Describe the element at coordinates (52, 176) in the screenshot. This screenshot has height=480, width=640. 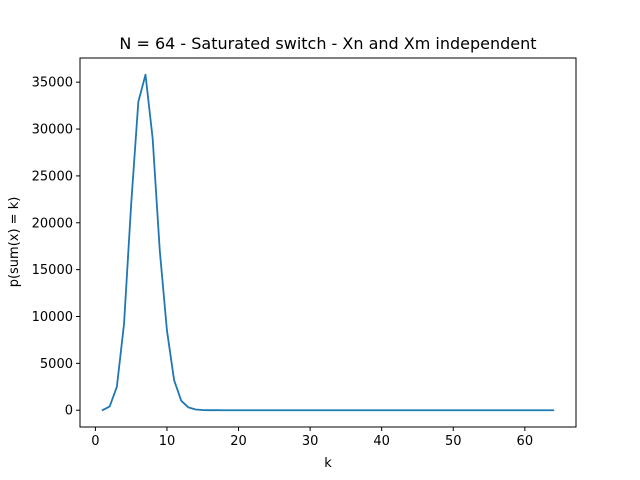
I see `y-tick-label: 25000` at that location.